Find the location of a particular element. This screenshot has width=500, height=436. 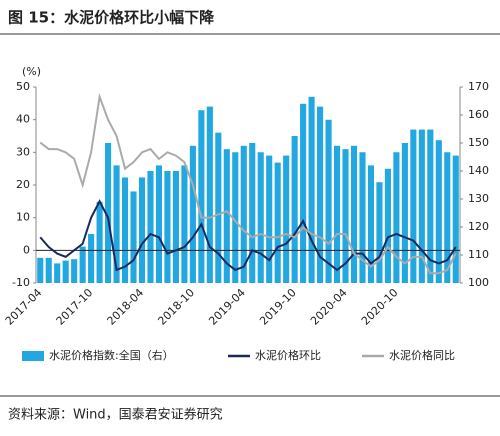

y-tick-label: 30 is located at coordinates (23, 151).